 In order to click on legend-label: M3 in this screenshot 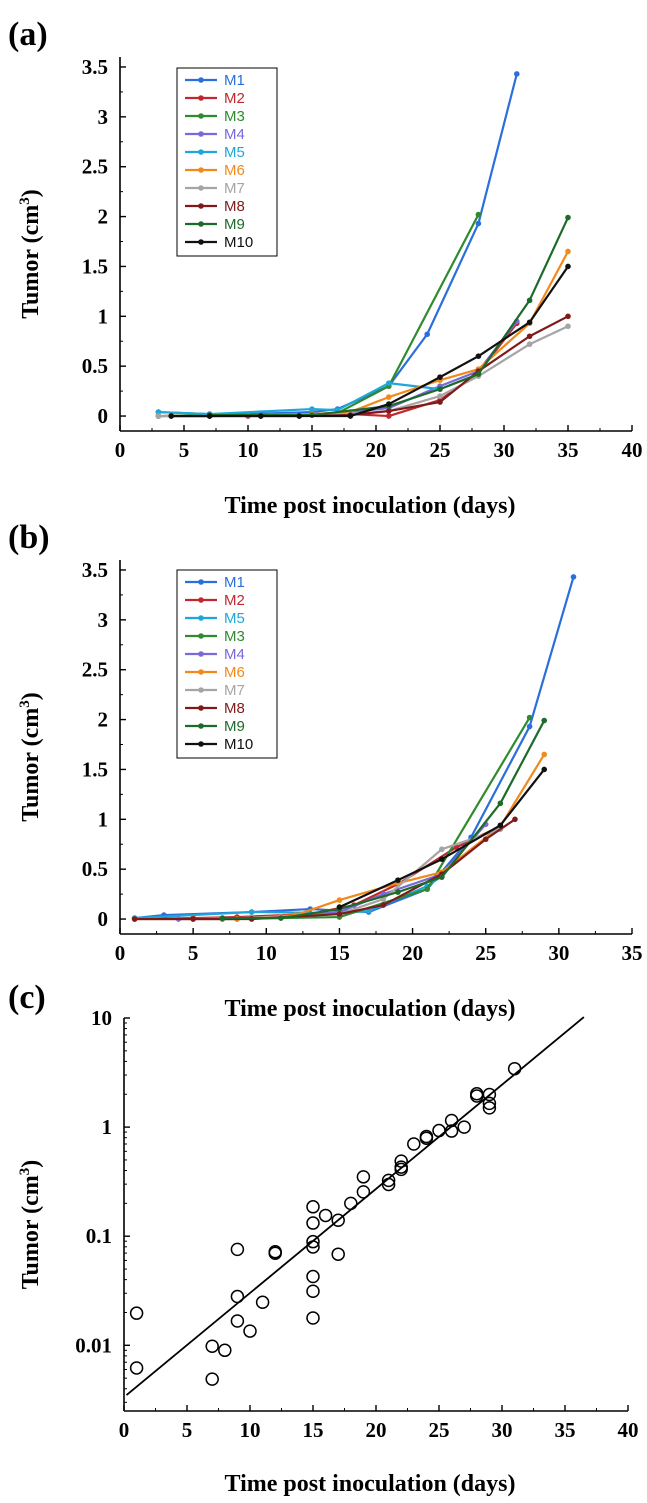, I will do `click(234, 636)`.